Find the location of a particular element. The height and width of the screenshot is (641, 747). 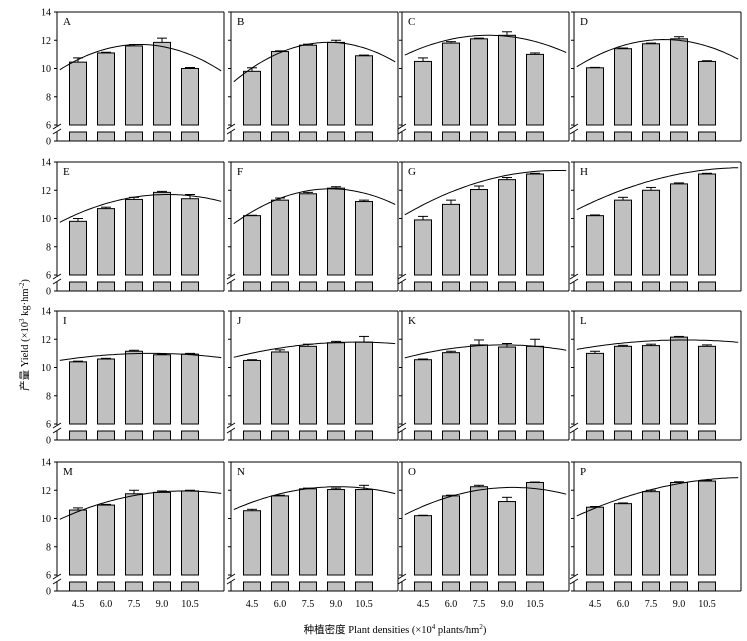

y-tick-label: 10 is located at coordinates (46, 368).